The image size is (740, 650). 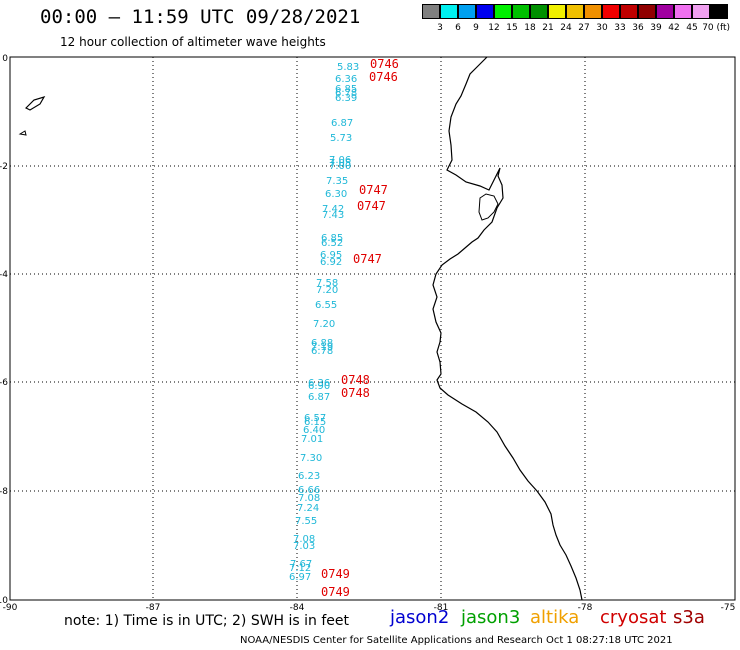 I want to click on satellite-label: jason3, so click(x=491, y=617).